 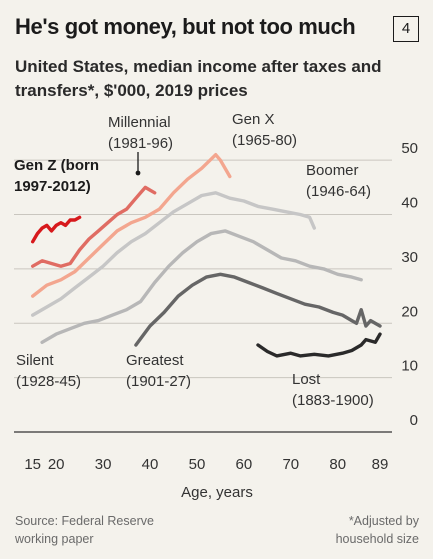 What do you see at coordinates (409, 203) in the screenshot?
I see `y-tick-label: 40` at bounding box center [409, 203].